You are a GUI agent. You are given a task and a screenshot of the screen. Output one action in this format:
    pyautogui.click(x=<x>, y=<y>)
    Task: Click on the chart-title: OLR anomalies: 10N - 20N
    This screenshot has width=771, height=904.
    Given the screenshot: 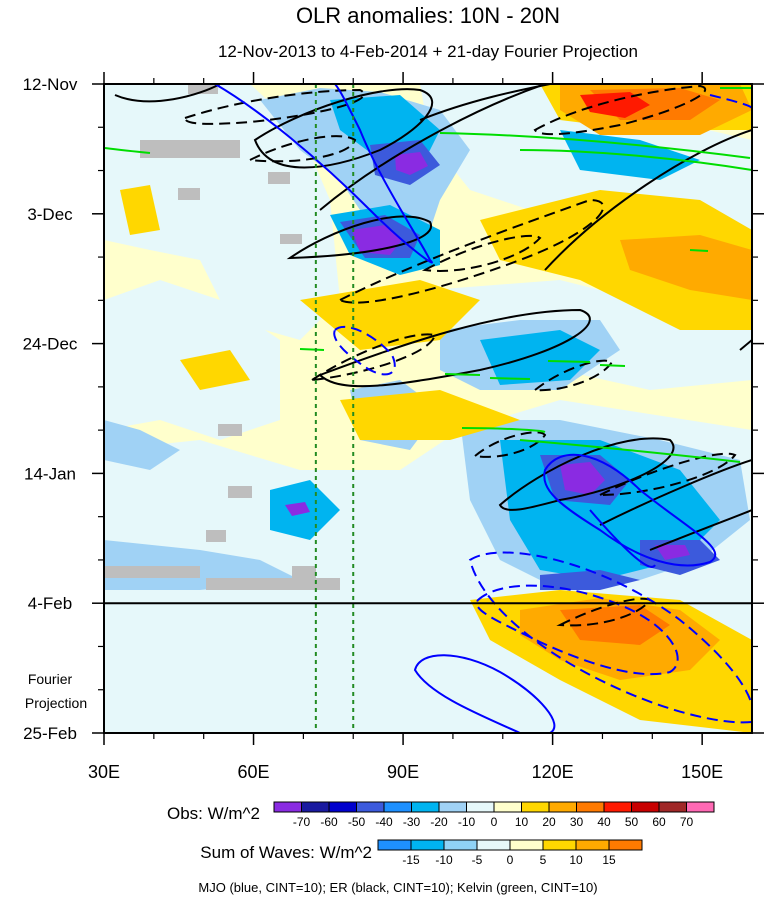 What is the action you would take?
    pyautogui.click(x=428, y=15)
    